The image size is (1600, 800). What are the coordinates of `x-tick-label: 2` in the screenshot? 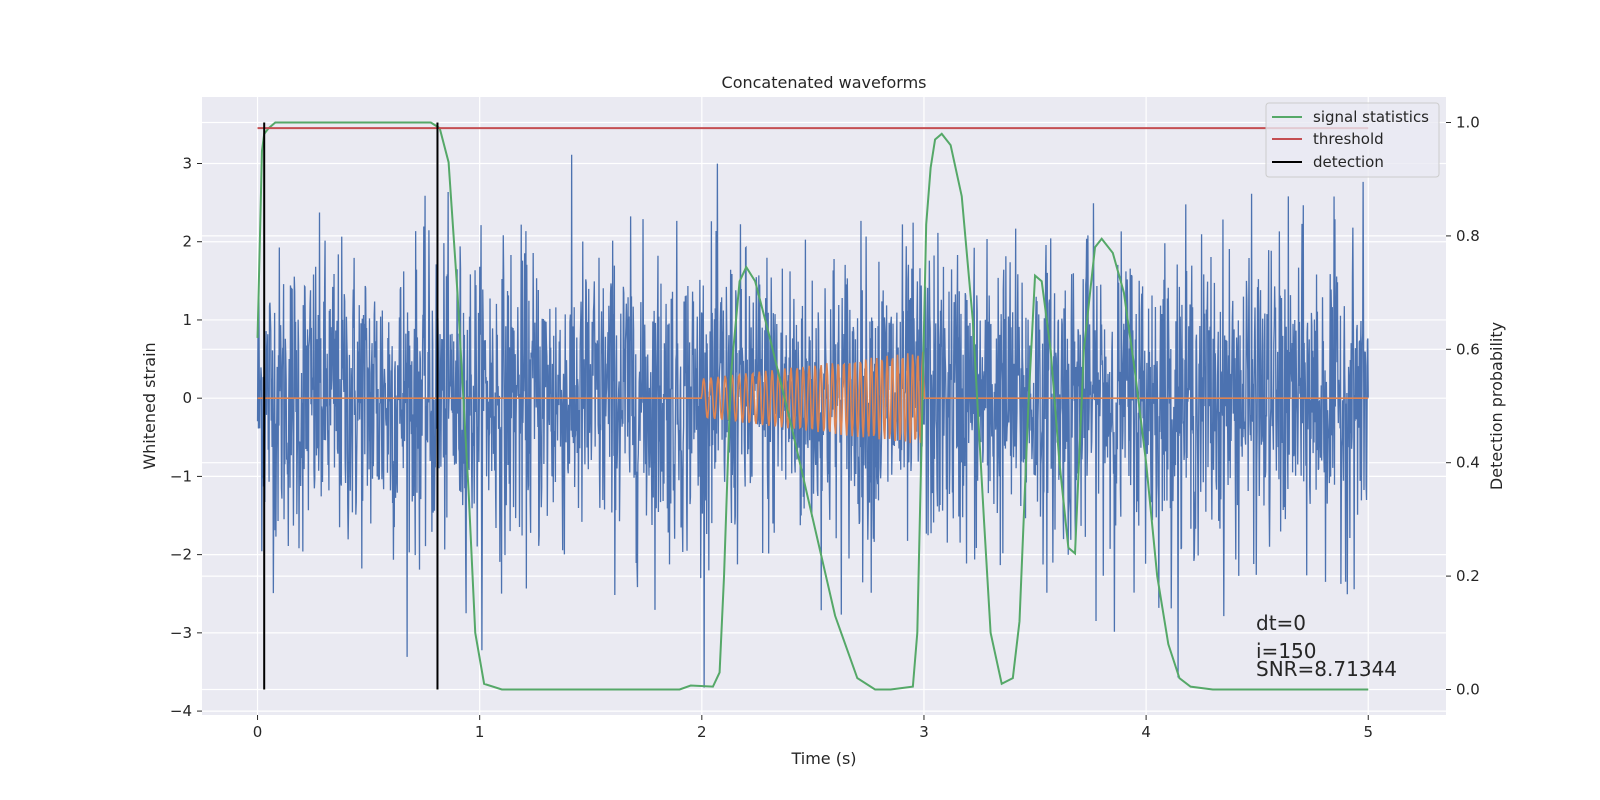 It's located at (702, 732).